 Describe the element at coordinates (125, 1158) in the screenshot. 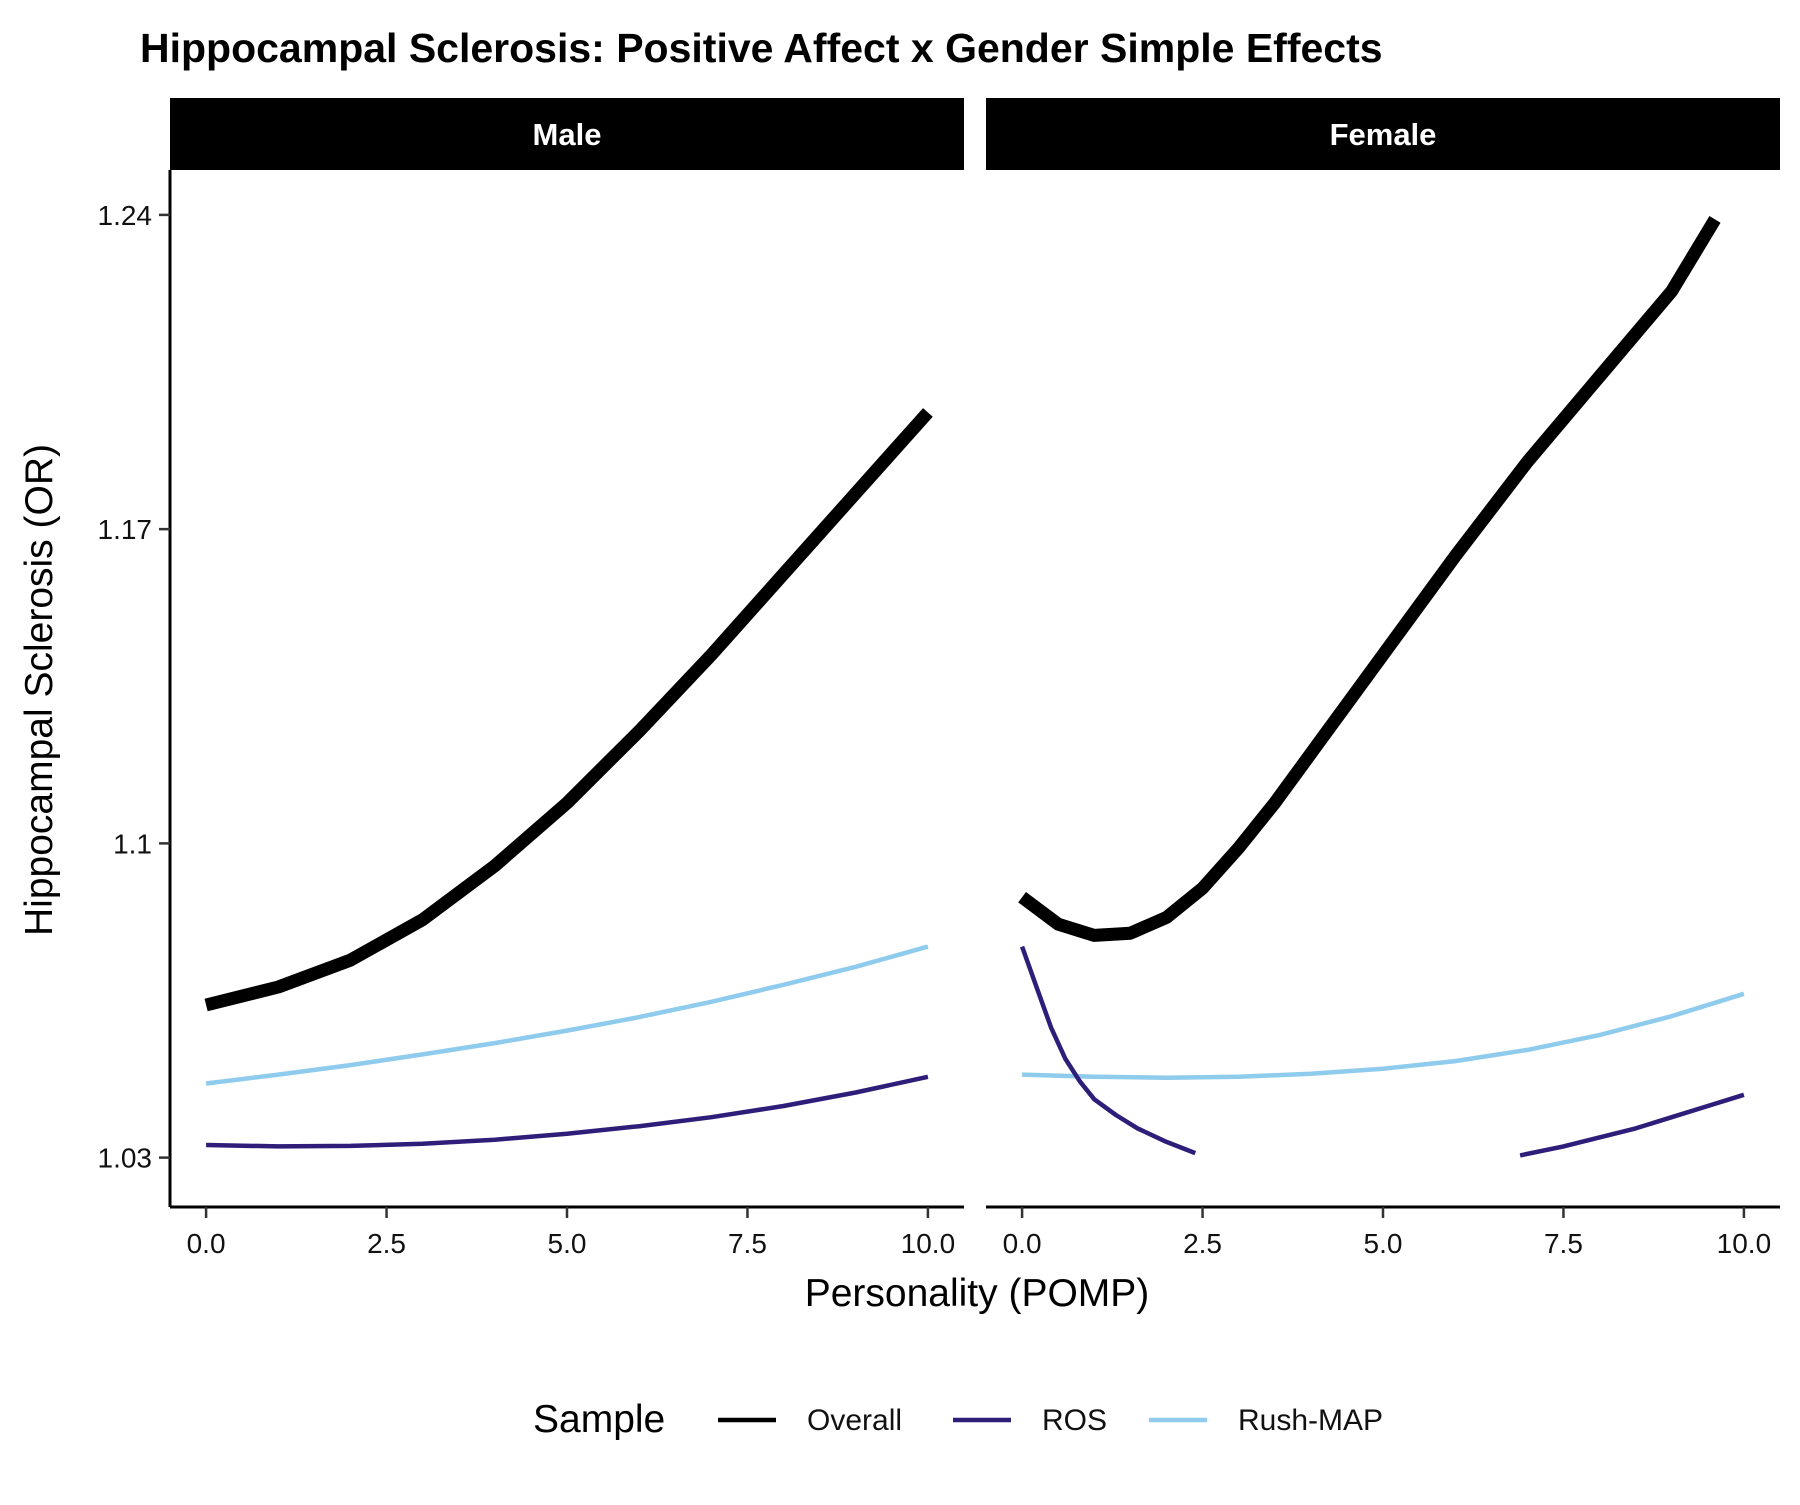

I see `y-tick-label: 1.03` at that location.